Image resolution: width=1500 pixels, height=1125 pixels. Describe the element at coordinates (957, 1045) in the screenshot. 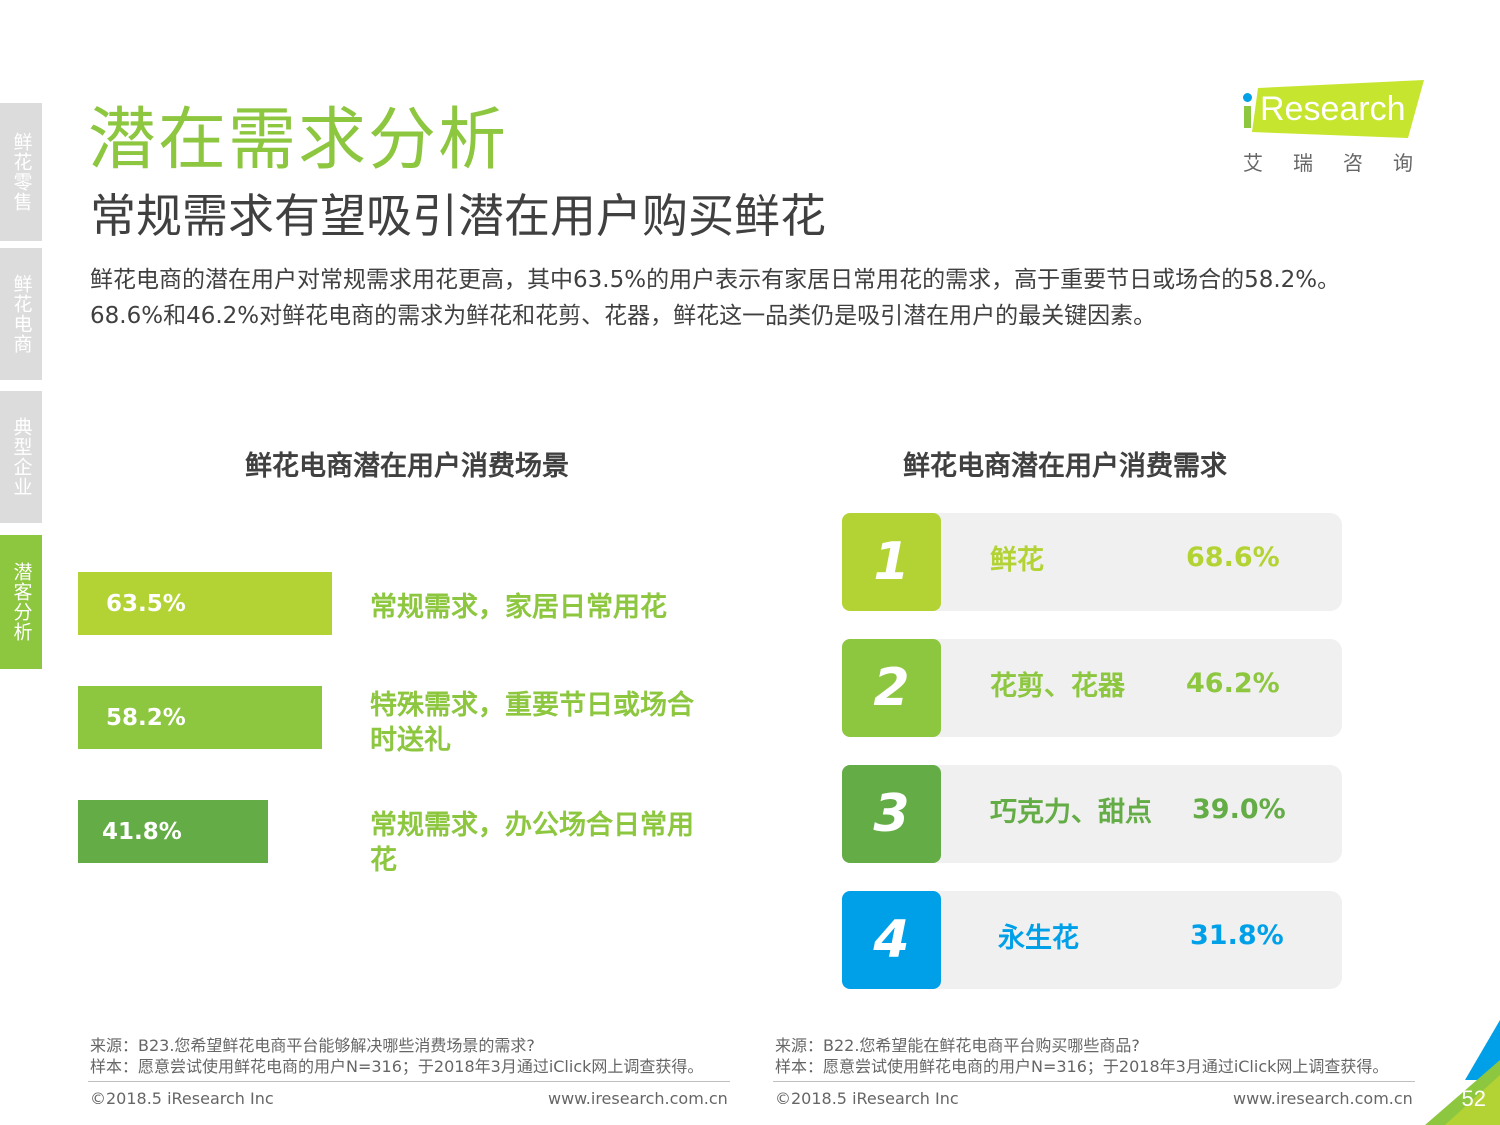

I see `source-line: 来源：B22.您希望能在鲜花电商平台购买哪些商品?` at that location.